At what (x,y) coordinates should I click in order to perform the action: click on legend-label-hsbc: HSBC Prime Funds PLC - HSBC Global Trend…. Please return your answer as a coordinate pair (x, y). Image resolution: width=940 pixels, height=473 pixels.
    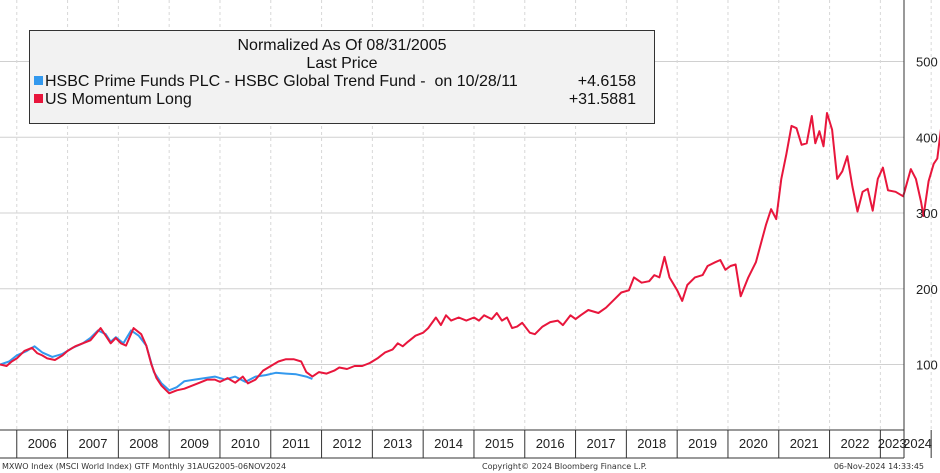
    Looking at the image, I should click on (235, 81).